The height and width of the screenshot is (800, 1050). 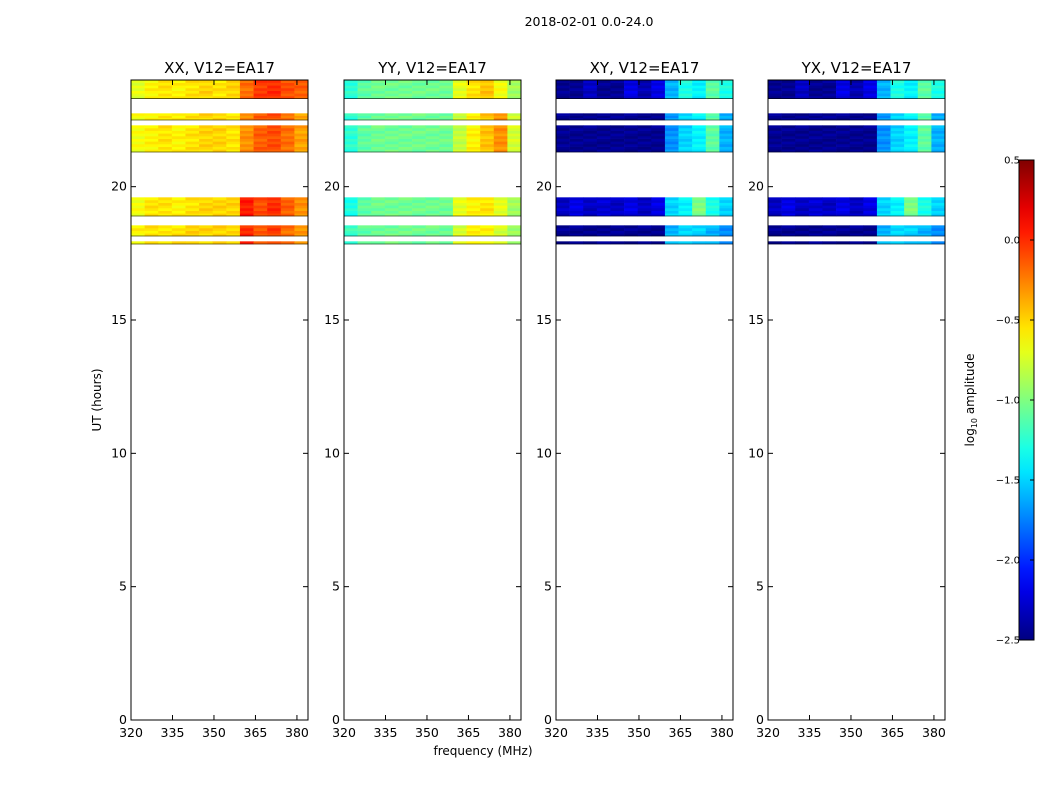 I want to click on y-tick-label: 10, so click(x=119, y=452).